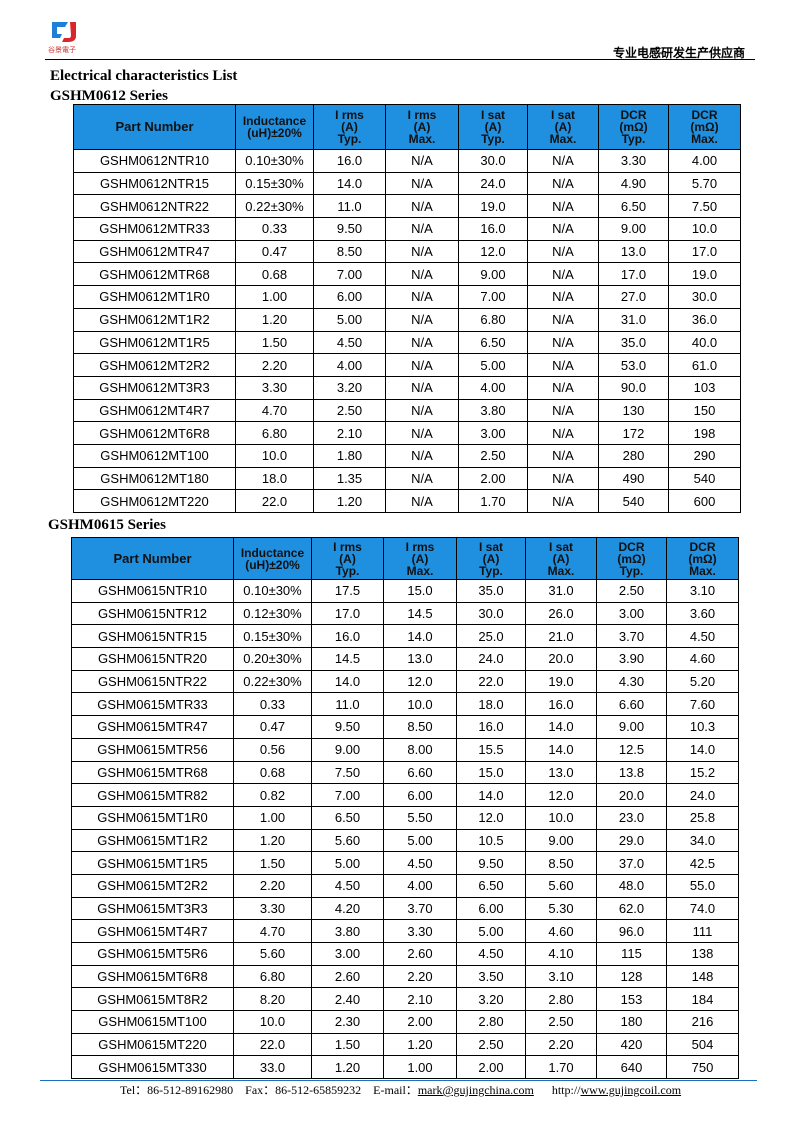 The height and width of the screenshot is (1122, 793). Describe the element at coordinates (272, 636) in the screenshot. I see `cell: 0.15±30%` at that location.